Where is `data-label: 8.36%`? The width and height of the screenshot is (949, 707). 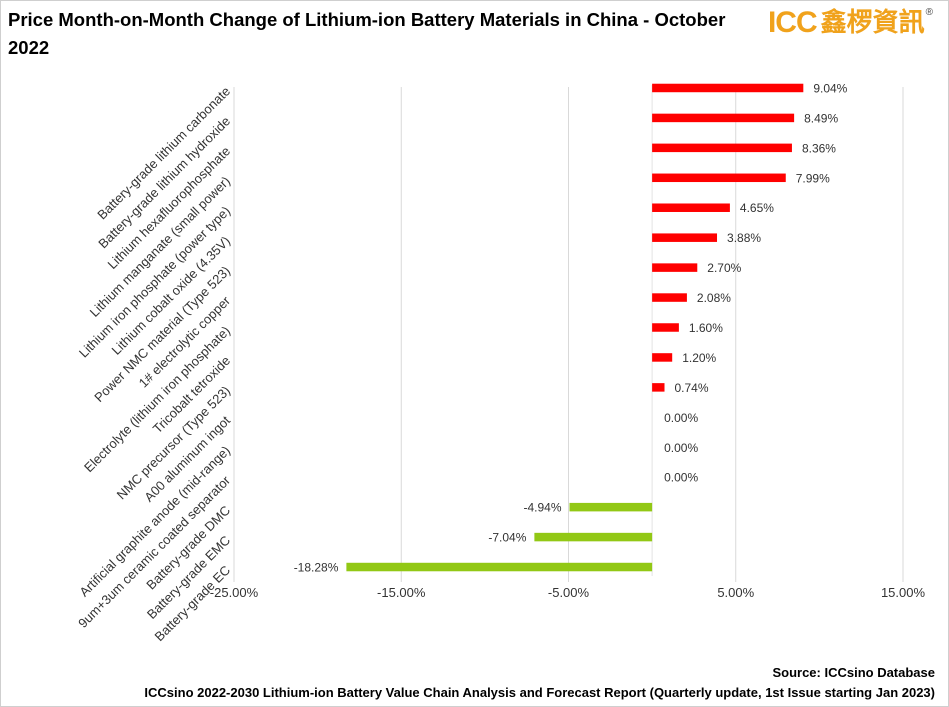 data-label: 8.36% is located at coordinates (819, 148).